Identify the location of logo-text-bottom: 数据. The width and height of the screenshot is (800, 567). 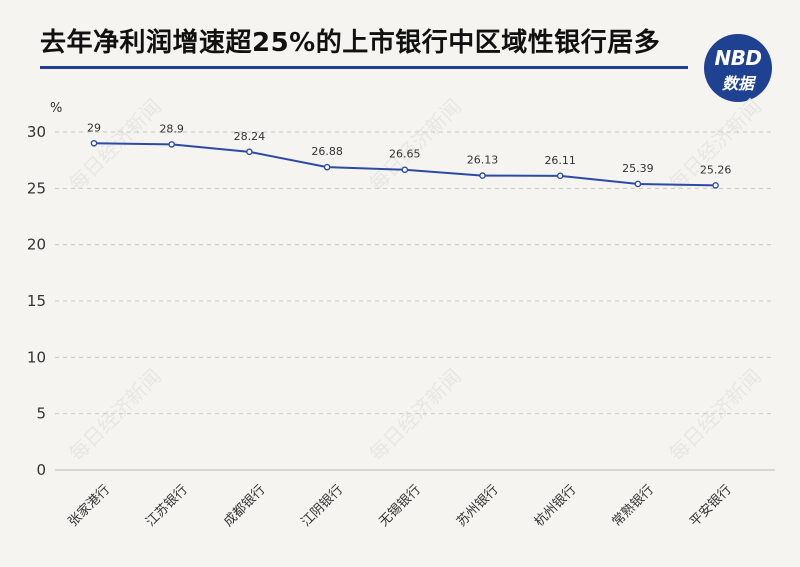
(737, 83).